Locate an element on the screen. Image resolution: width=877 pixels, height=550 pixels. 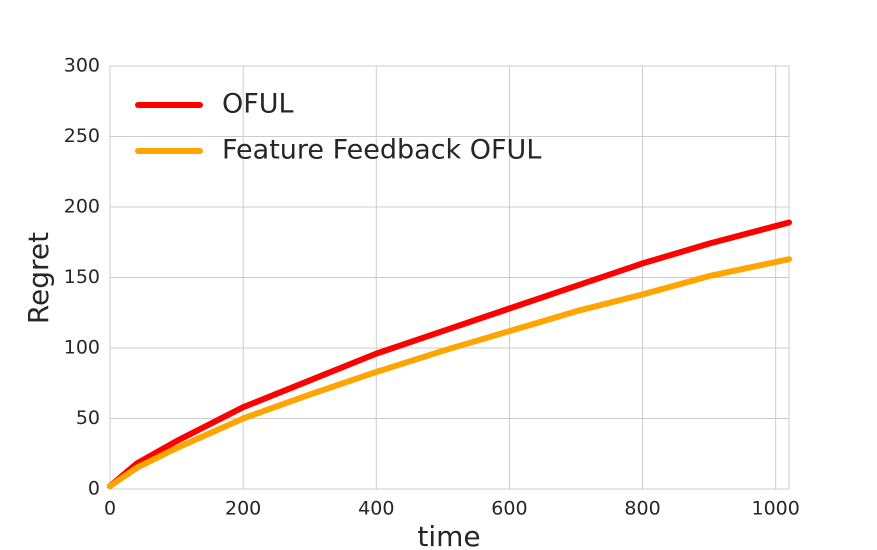
y-tick-label: 200 is located at coordinates (82, 207).